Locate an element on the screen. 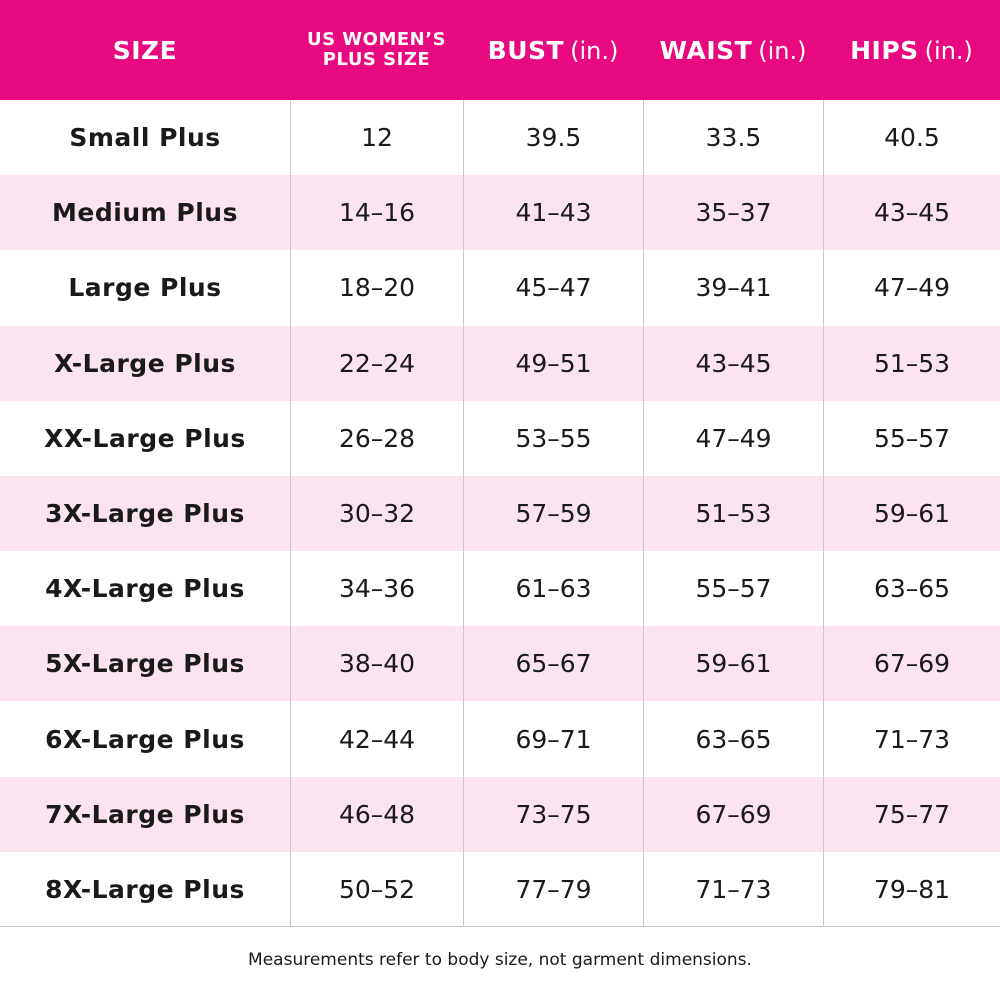 This screenshot has width=1000, height=1000. table-cell: 53–55 is located at coordinates (553, 438).